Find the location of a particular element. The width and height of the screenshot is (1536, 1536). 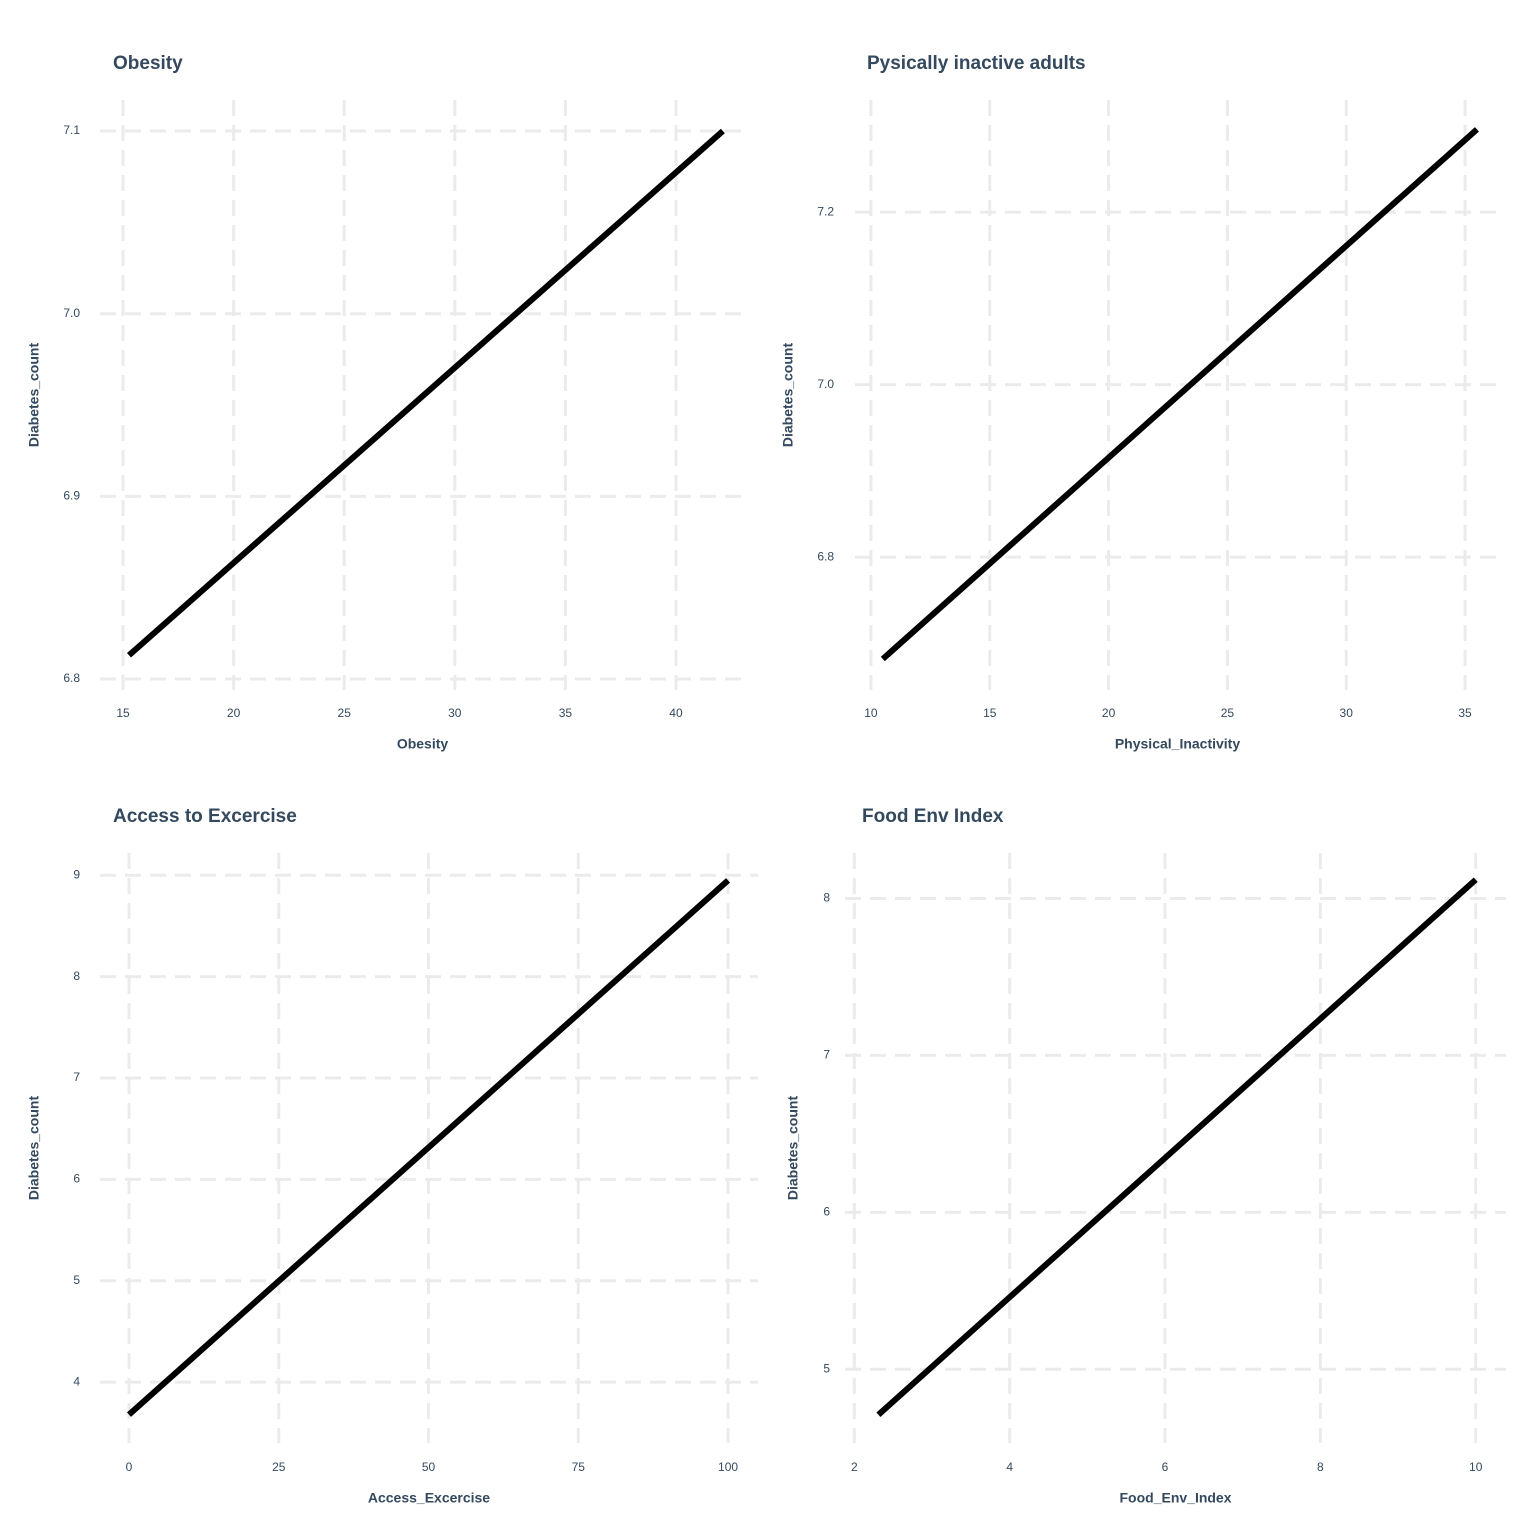

x-tick-label: 6 is located at coordinates (1165, 1467).